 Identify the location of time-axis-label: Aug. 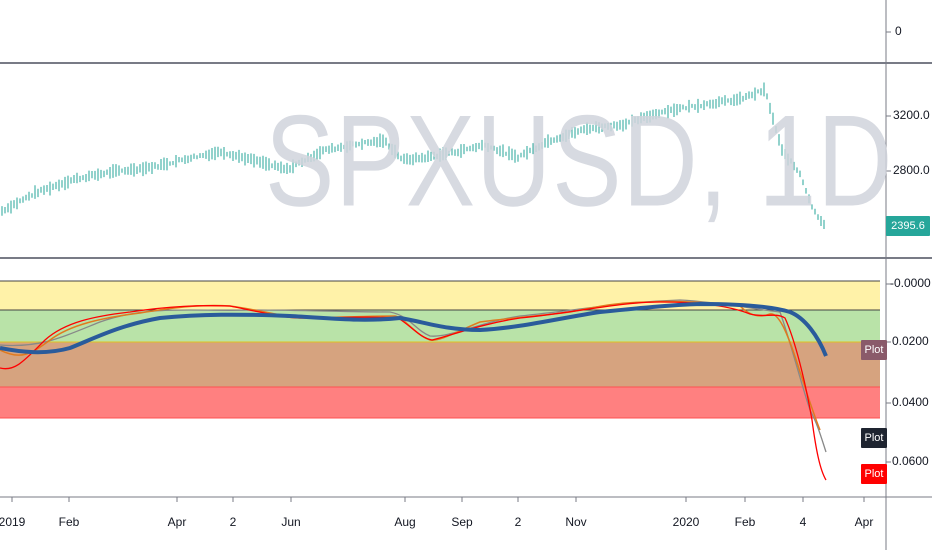
(405, 522).